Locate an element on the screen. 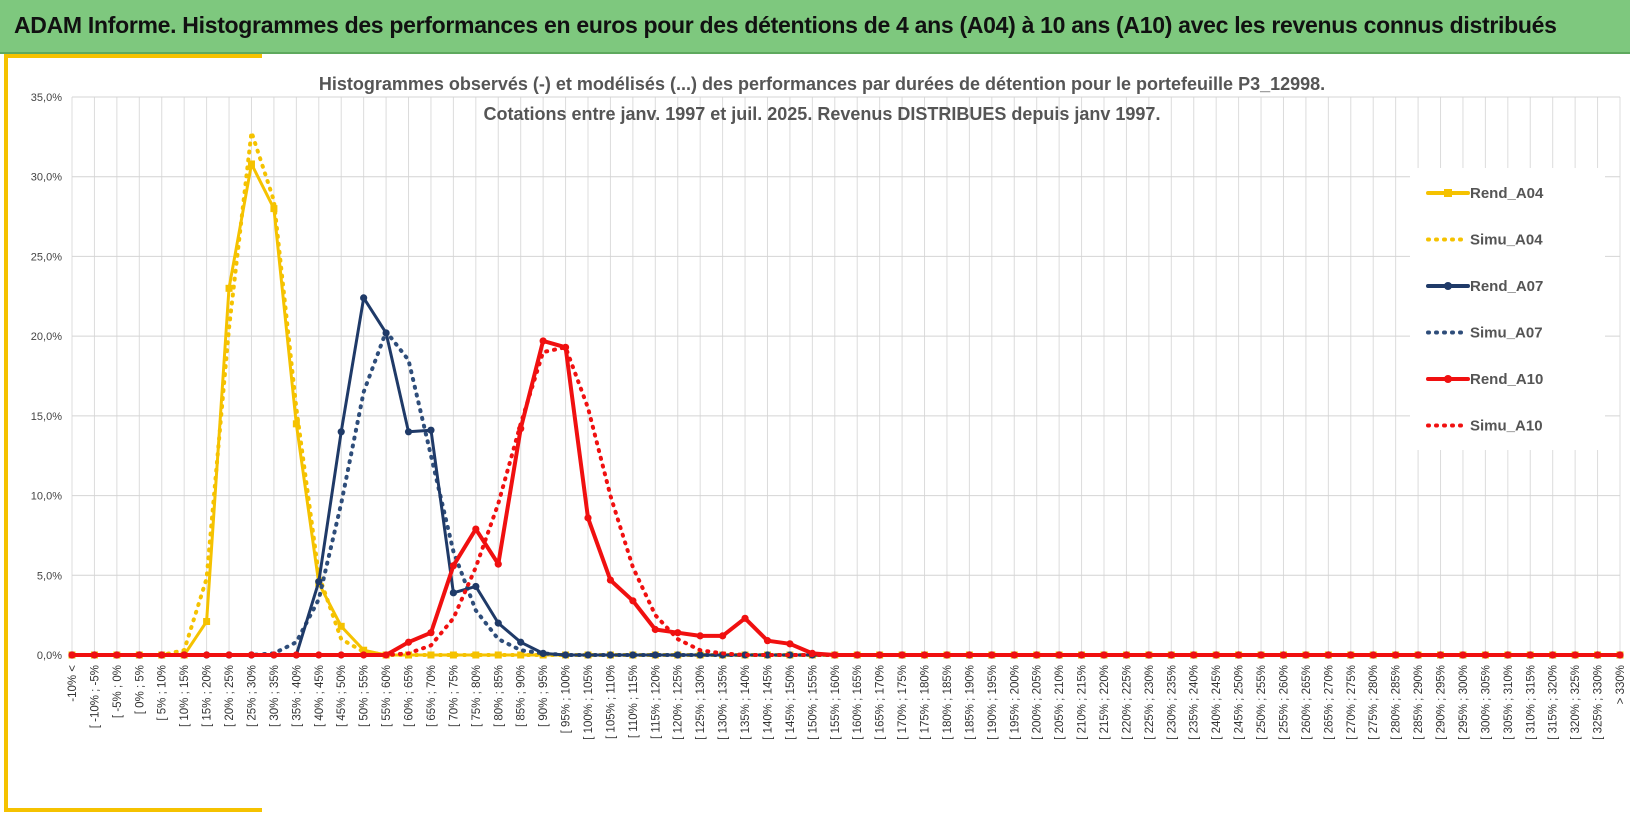 Image resolution: width=1630 pixels, height=816 pixels. x-tick-label: [ 85% ; 90% is located at coordinates (522, 696).